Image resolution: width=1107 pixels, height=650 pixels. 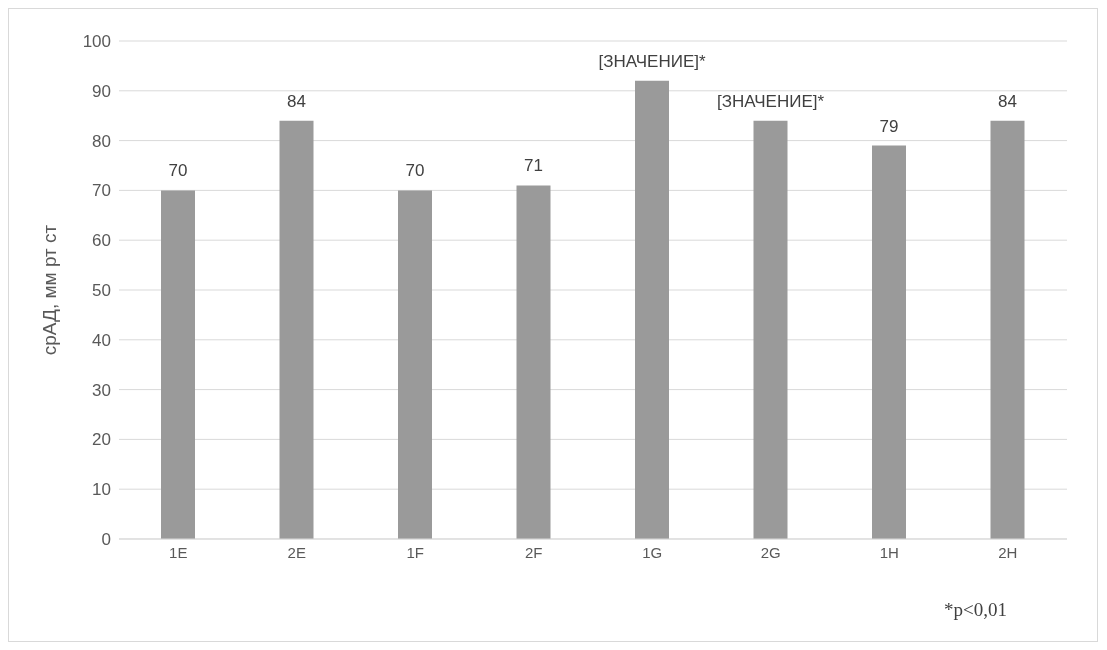 What do you see at coordinates (106, 540) in the screenshot?
I see `y-tick-label: 0` at bounding box center [106, 540].